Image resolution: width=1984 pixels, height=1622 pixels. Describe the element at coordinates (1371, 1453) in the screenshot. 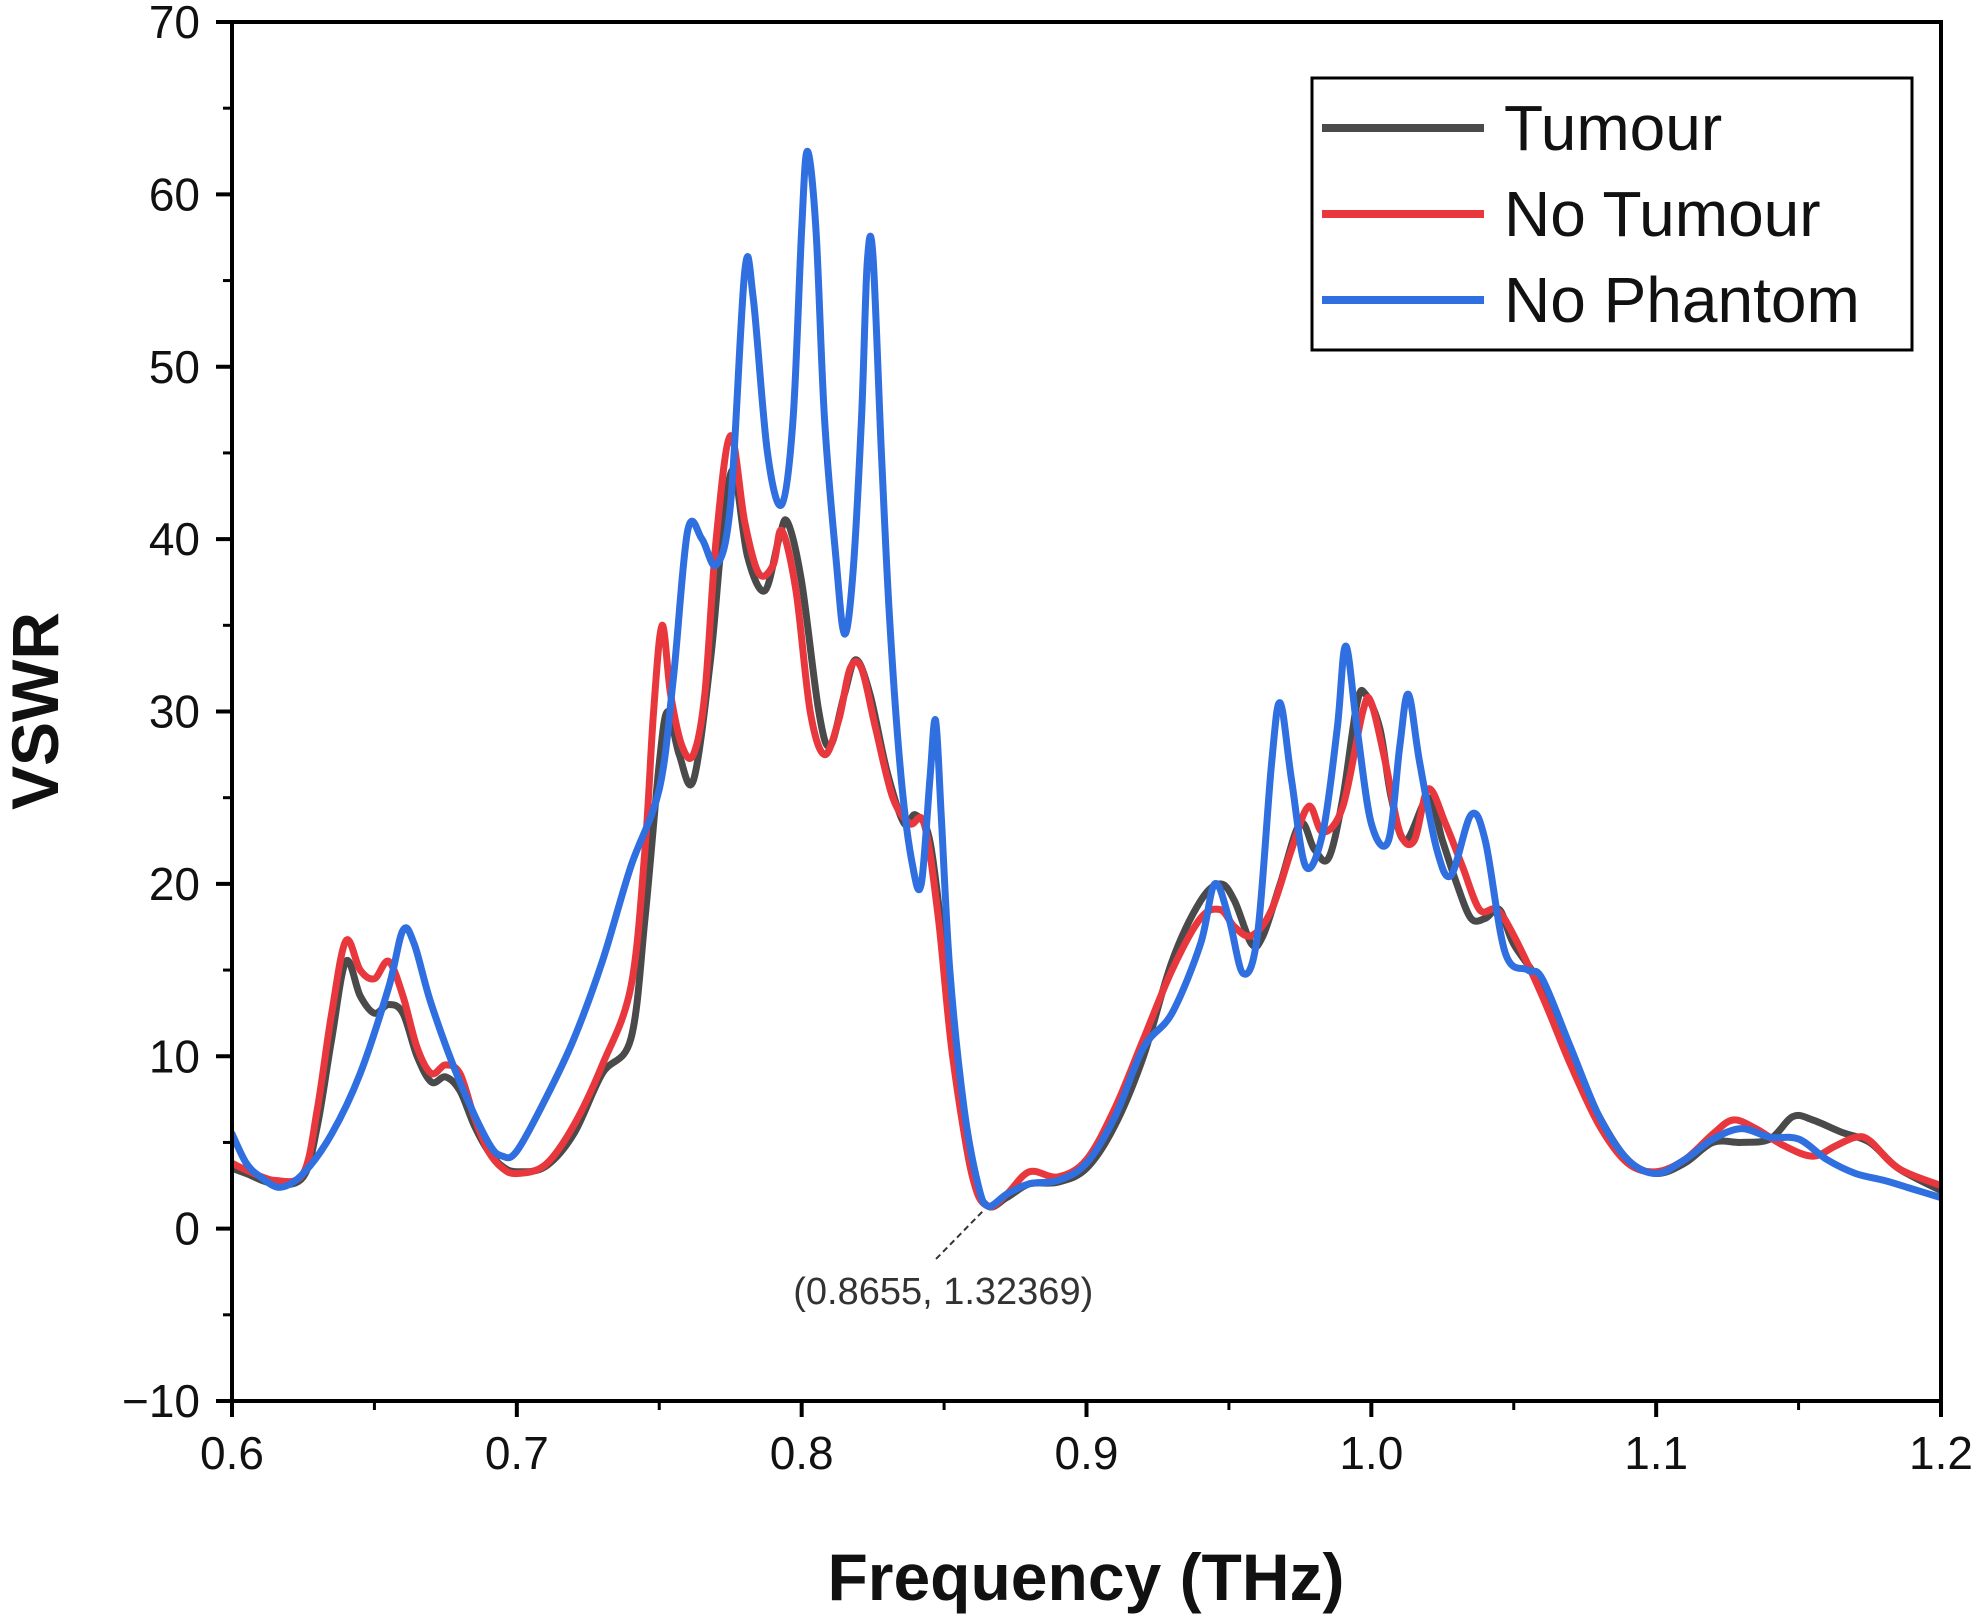

I see `x-tick-label: 1.0` at that location.